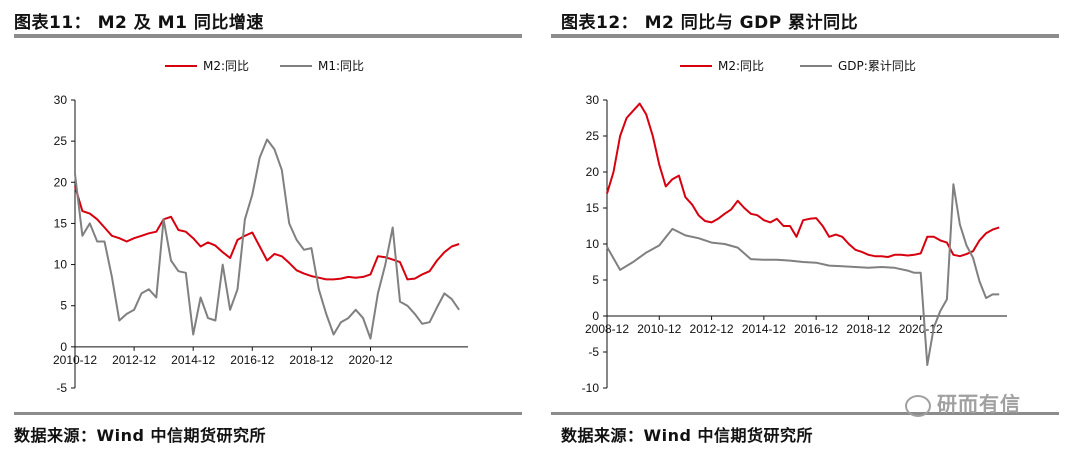 Image resolution: width=1080 pixels, height=449 pixels. What do you see at coordinates (710, 23) in the screenshot?
I see `chart-title: 图表12： M2 同比与 GDP 累计同比` at bounding box center [710, 23].